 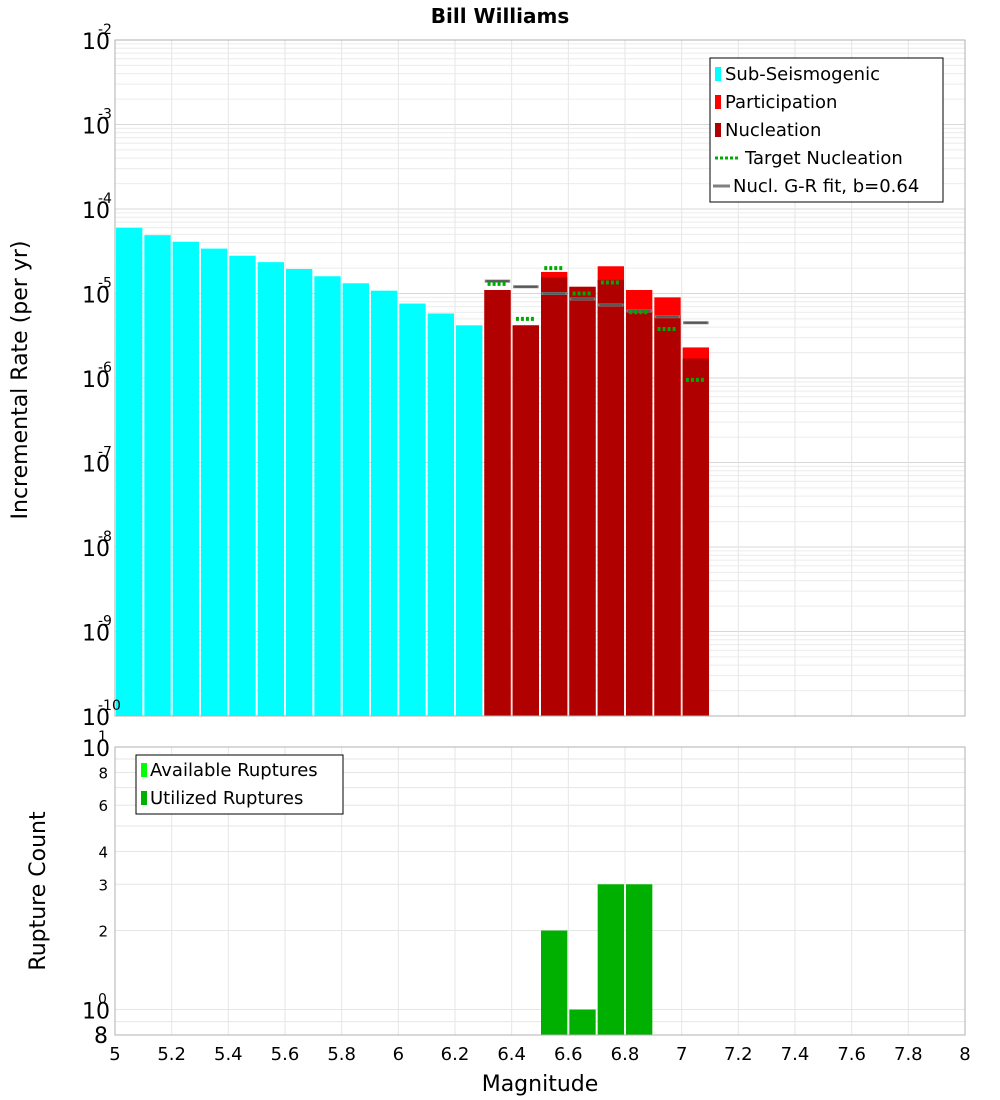 I want to click on x-tick-label: 5.8, so click(x=341, y=1054).